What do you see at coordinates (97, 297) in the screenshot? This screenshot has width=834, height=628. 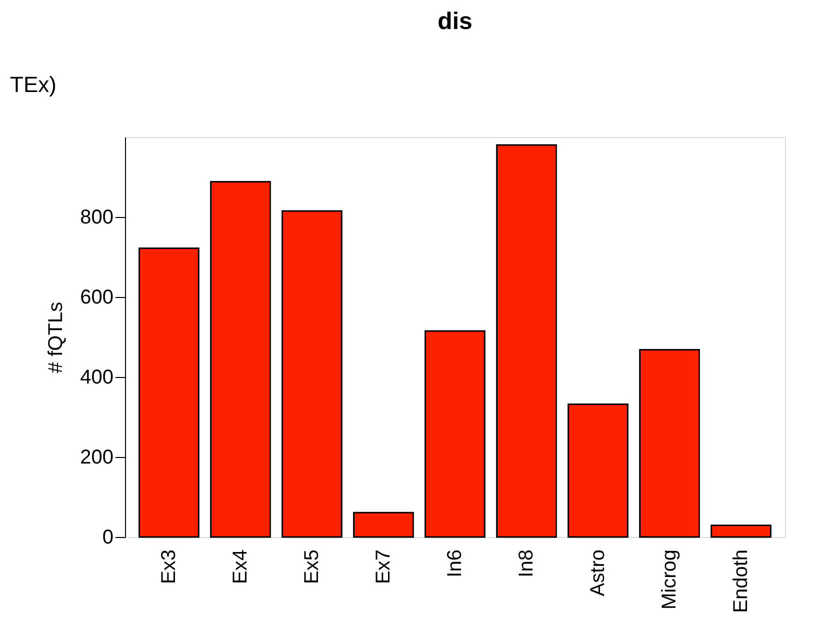 I see `y-tick-label: 600` at bounding box center [97, 297].